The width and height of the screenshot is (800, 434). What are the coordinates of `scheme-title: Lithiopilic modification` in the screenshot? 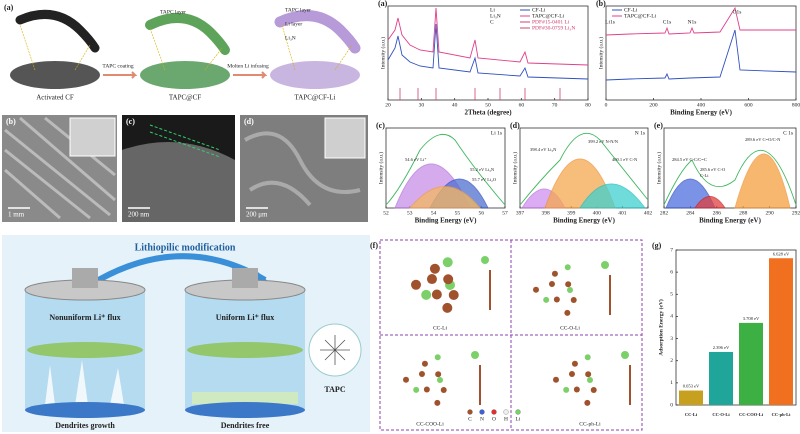 It's located at (185, 247).